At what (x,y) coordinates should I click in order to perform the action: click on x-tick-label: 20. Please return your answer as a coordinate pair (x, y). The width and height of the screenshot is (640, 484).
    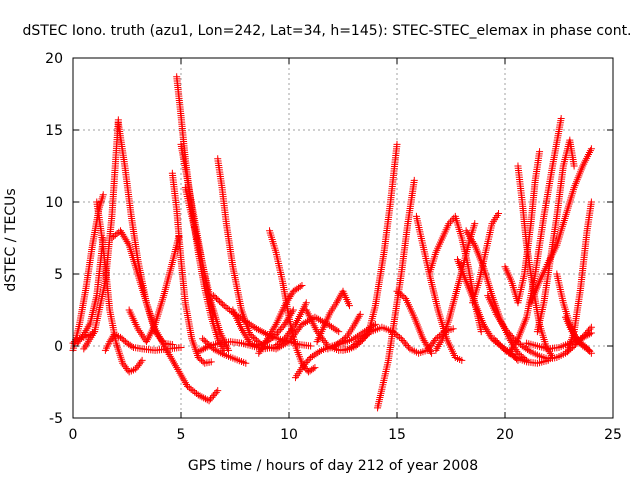
    Looking at the image, I should click on (505, 435).